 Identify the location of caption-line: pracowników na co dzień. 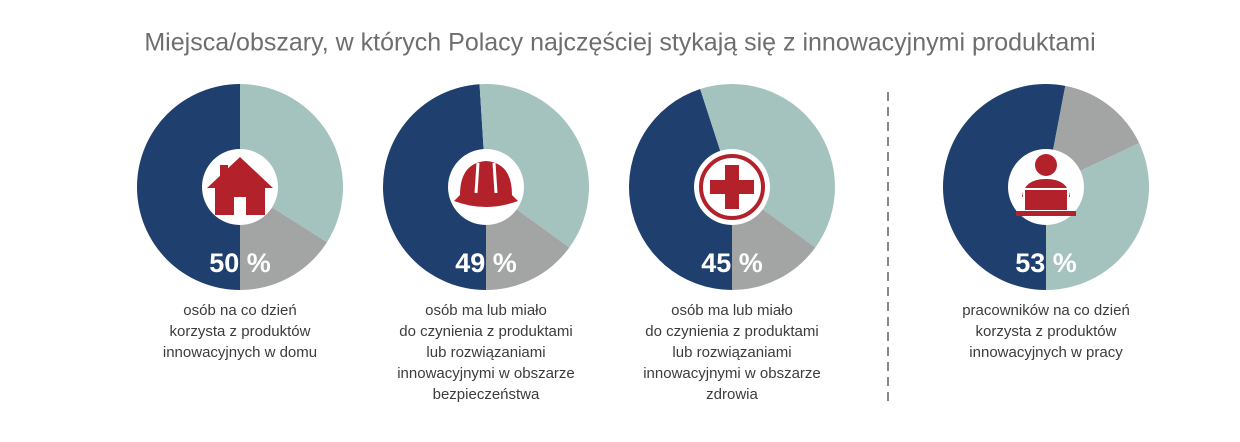
(1046, 310).